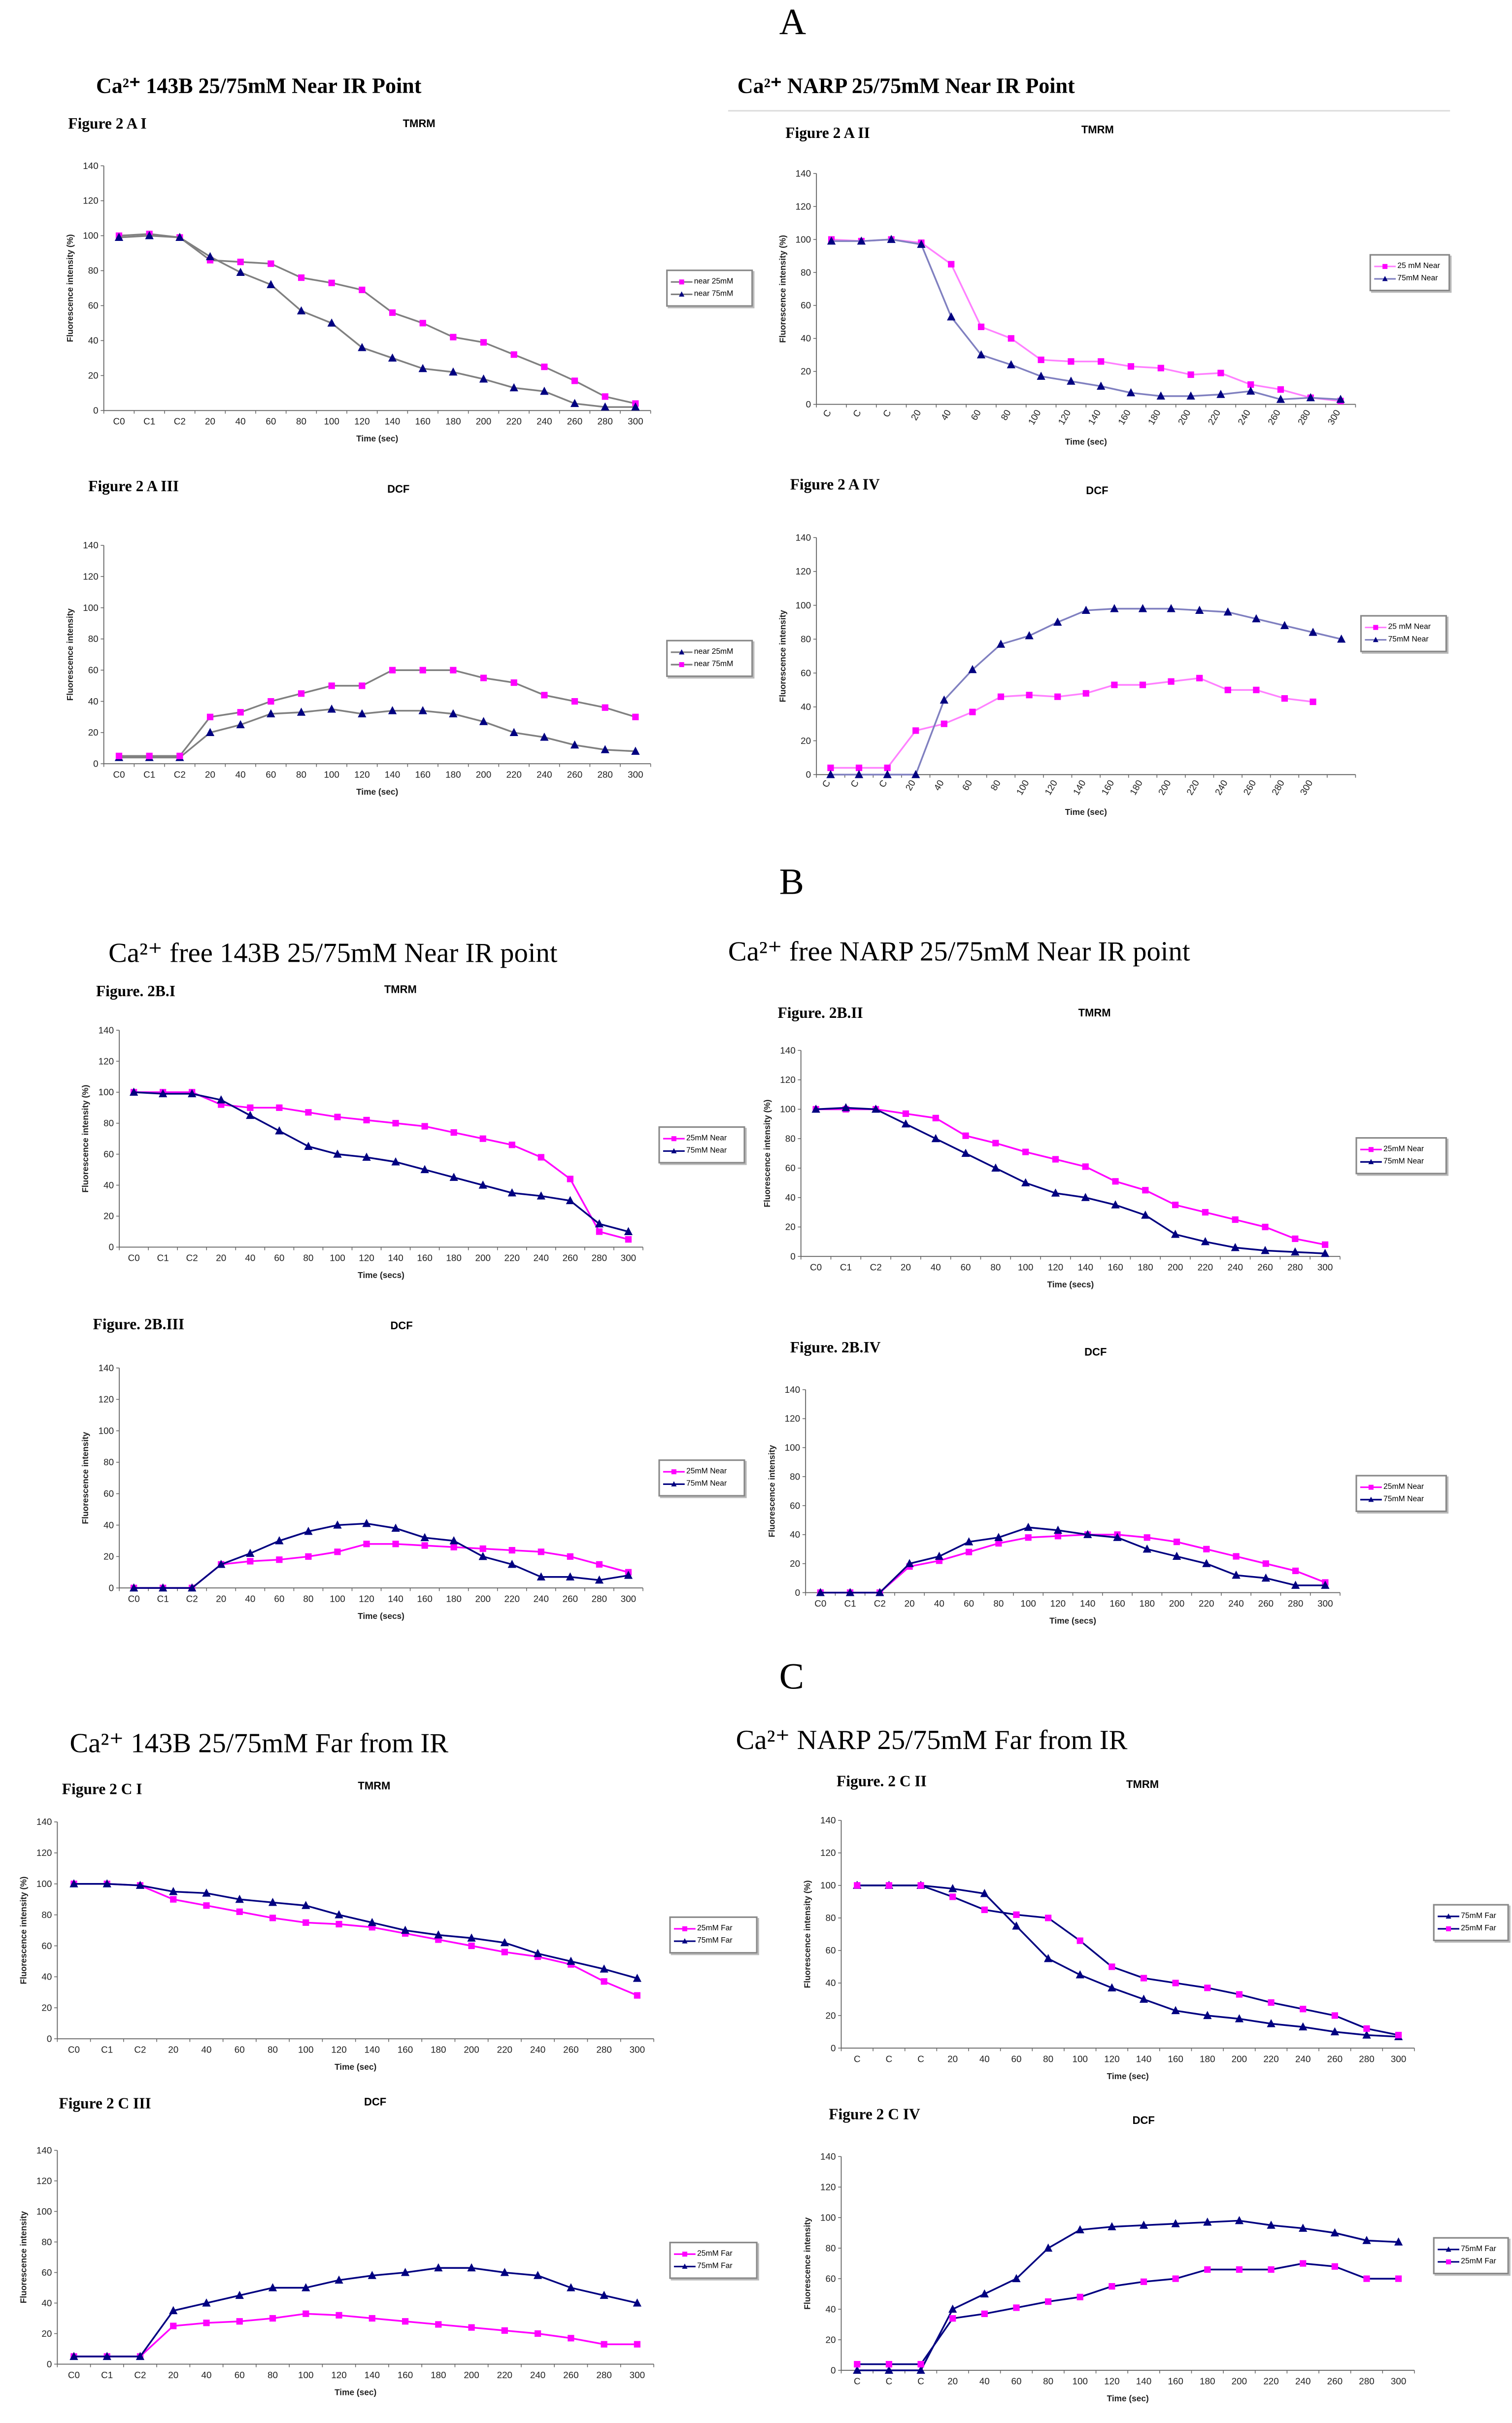  I want to click on figure-label: Figure 2 C III, so click(105, 2105).